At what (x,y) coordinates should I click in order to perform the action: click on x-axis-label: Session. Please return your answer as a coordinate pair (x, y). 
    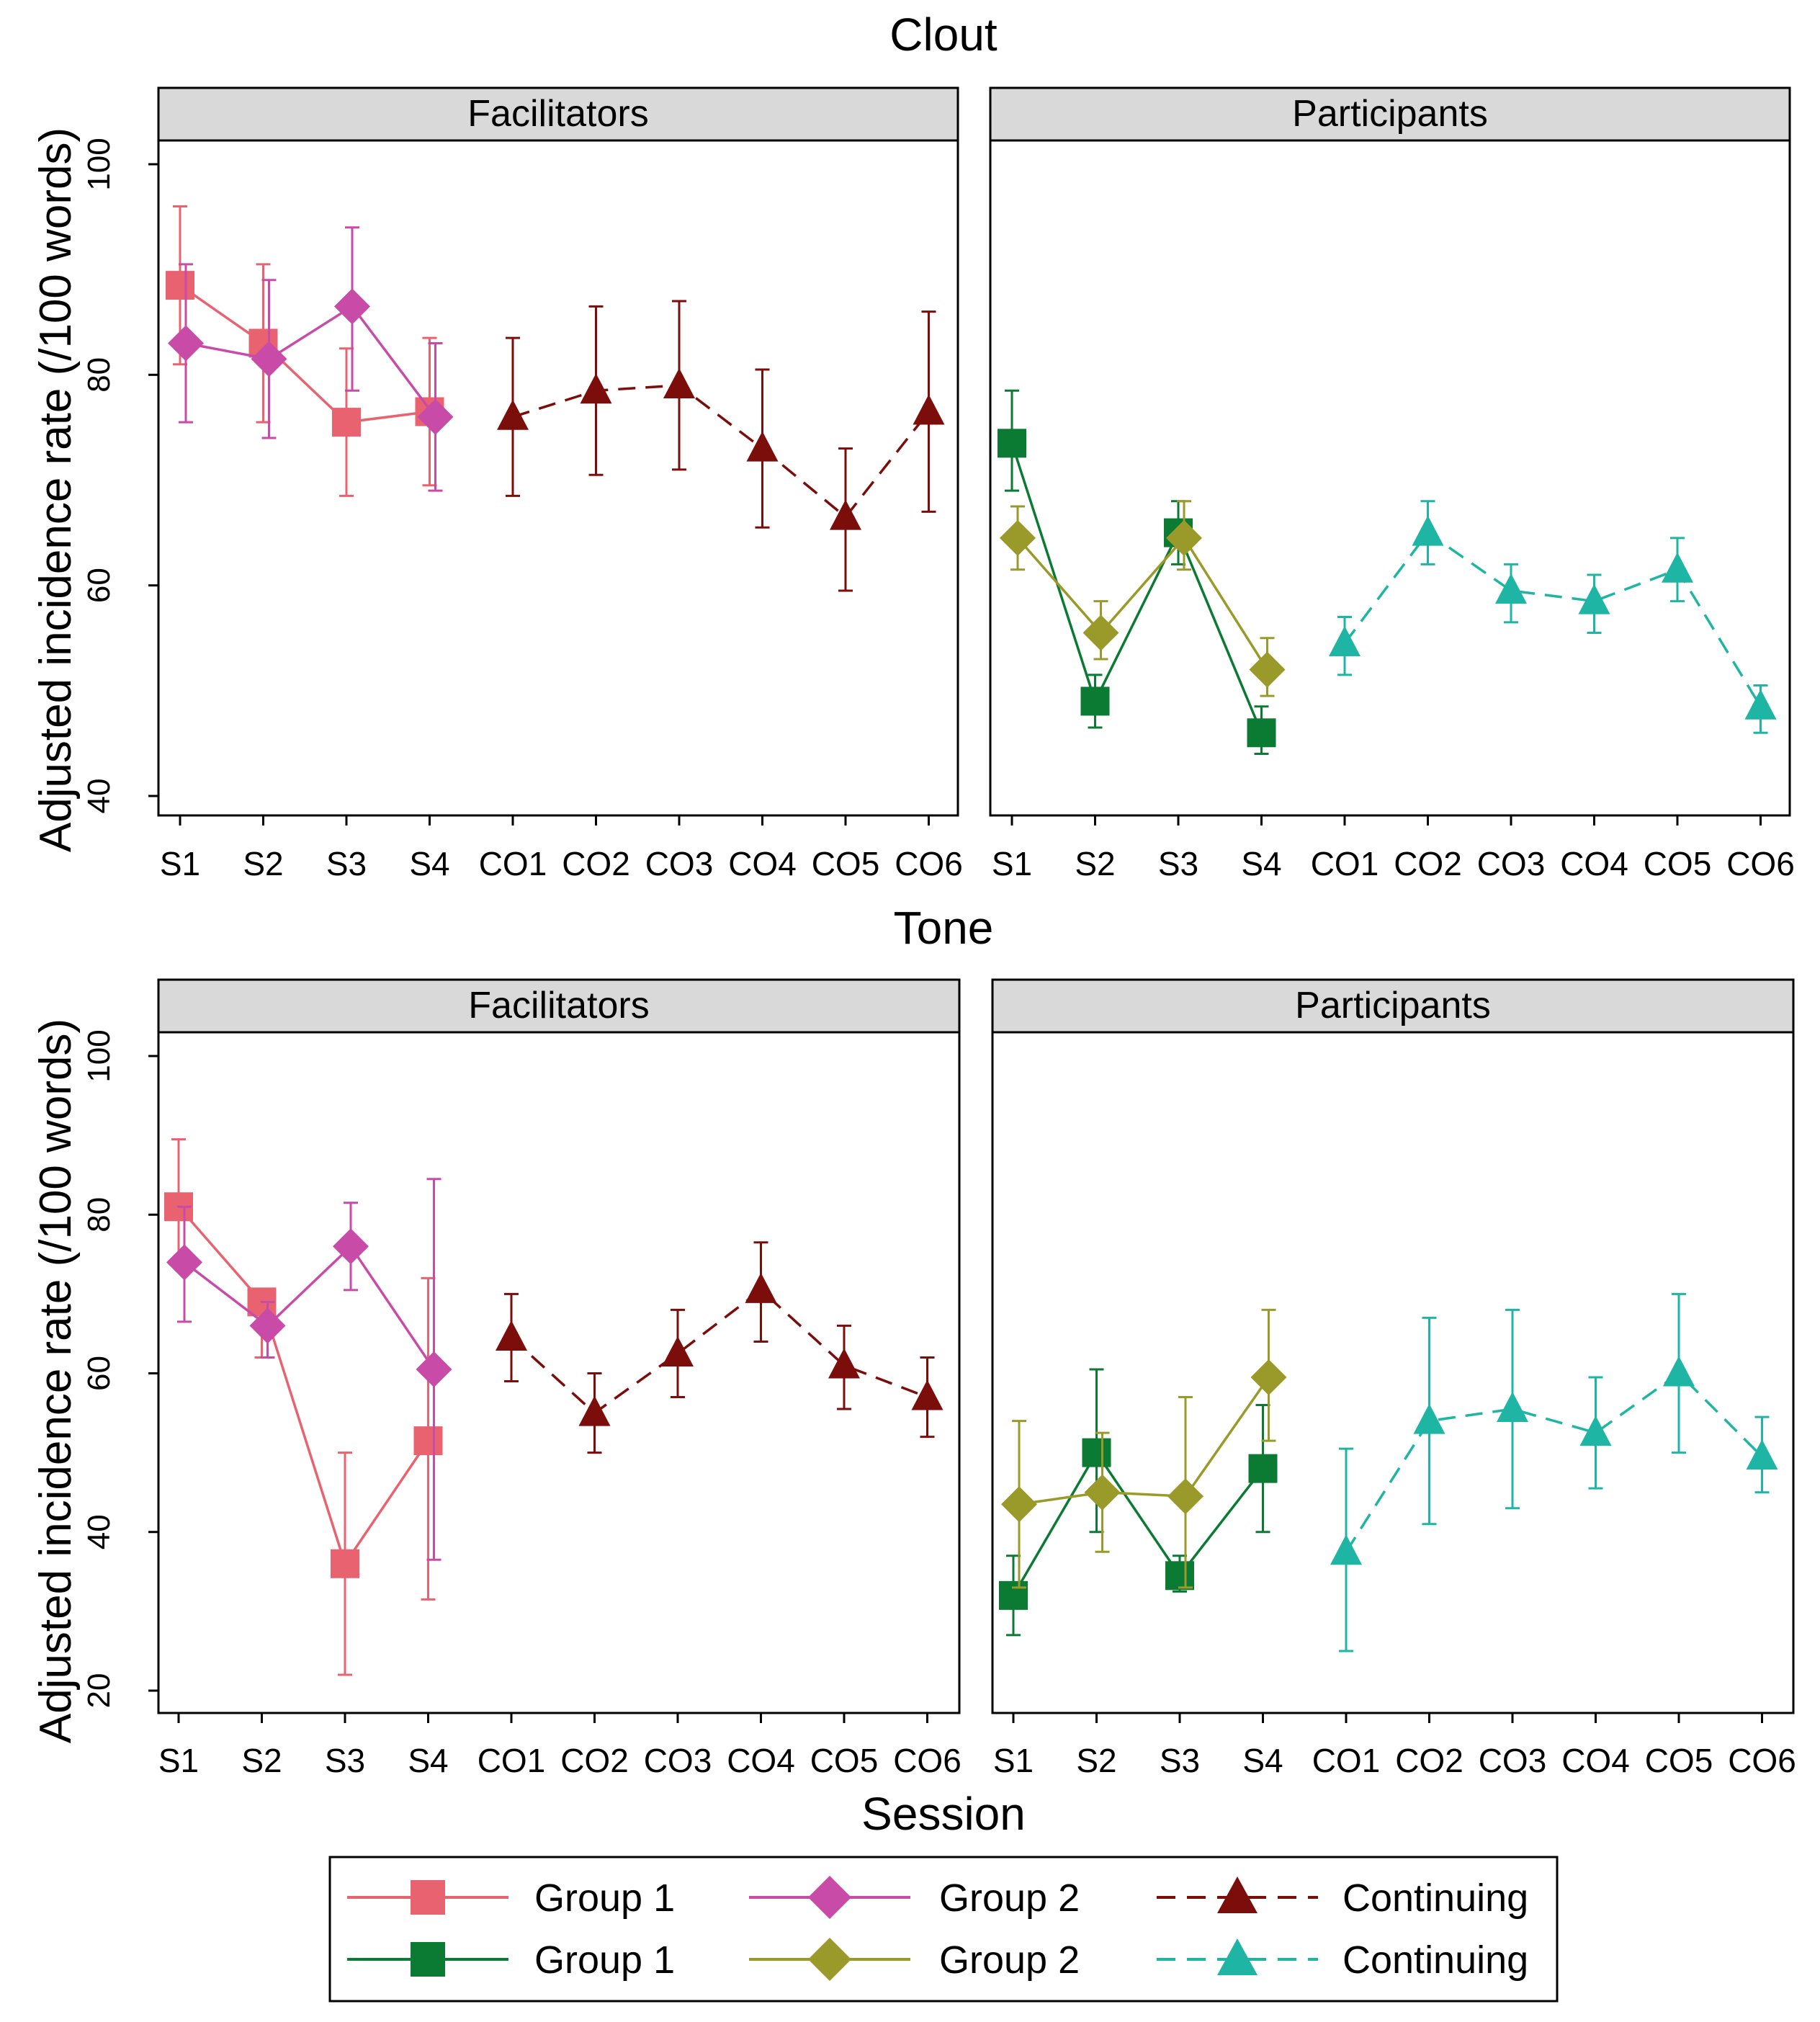
    Looking at the image, I should click on (943, 1814).